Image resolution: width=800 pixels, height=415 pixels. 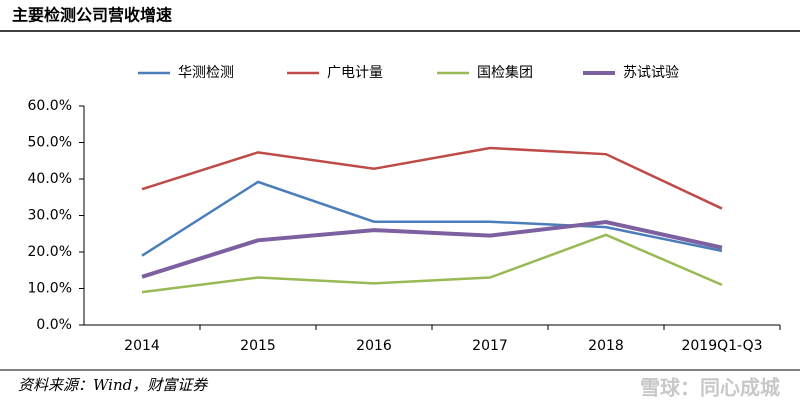 I want to click on y-tick-label: 30.0%, so click(x=50, y=216).